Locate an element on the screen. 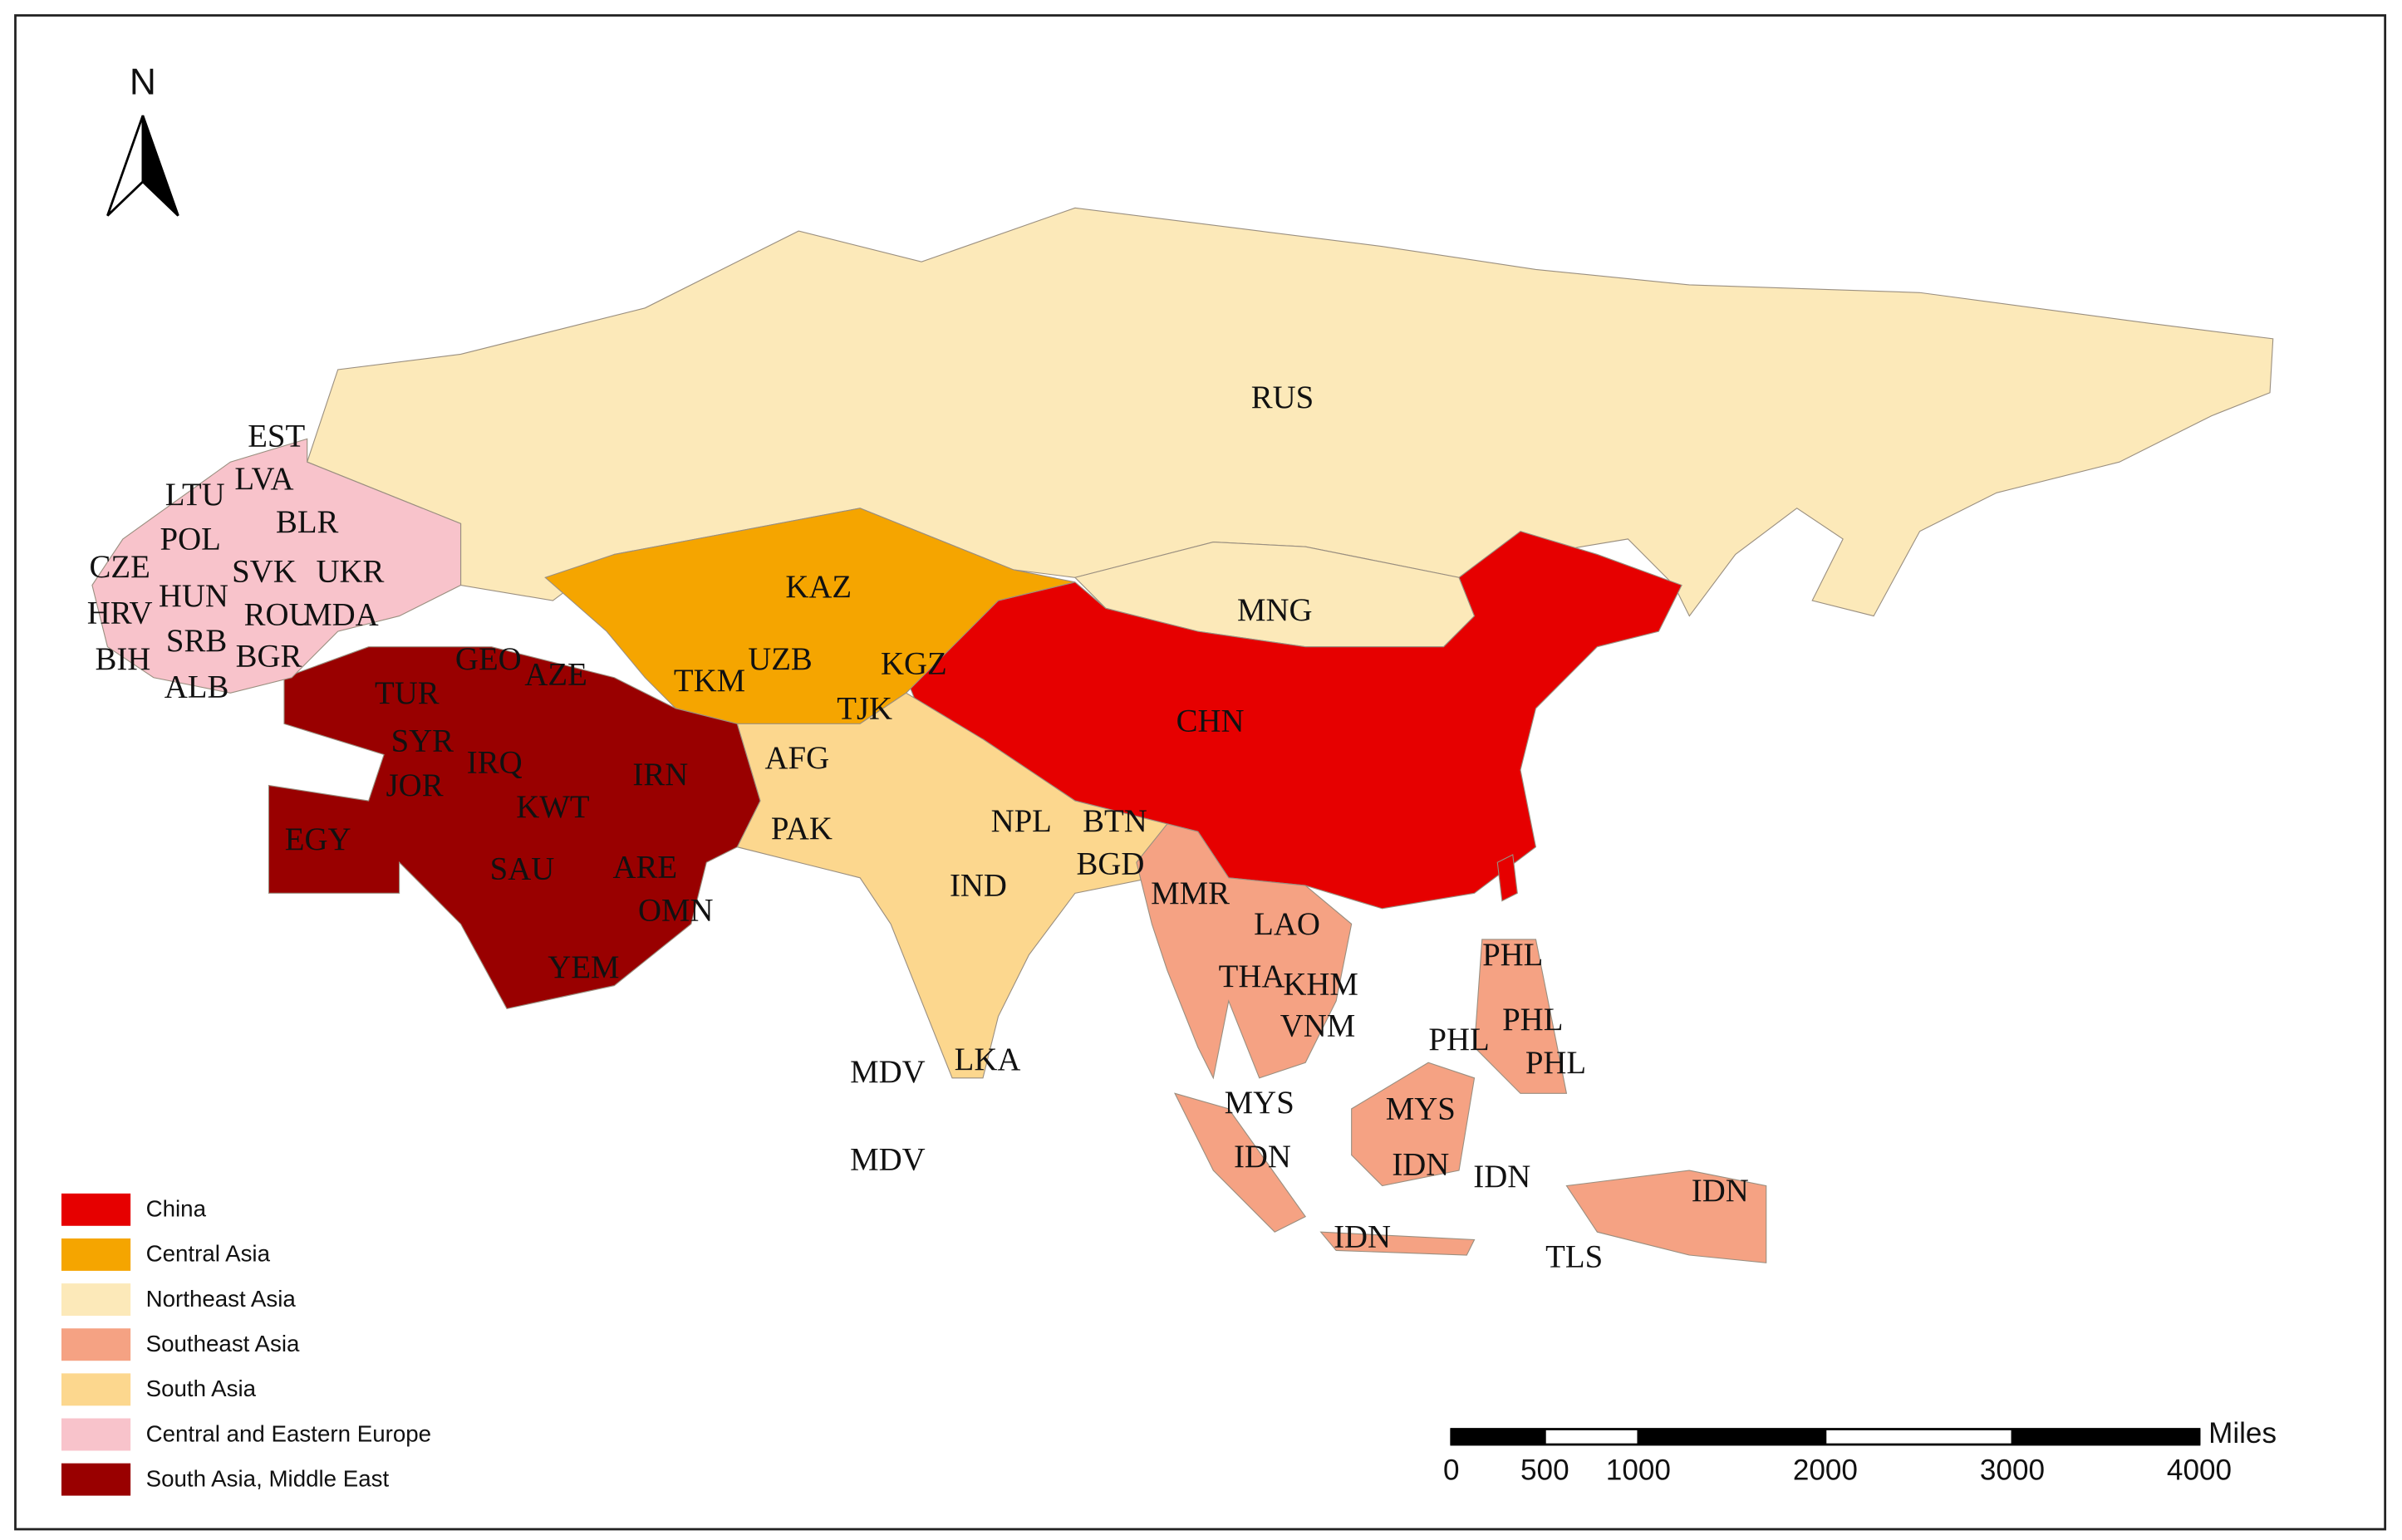 The width and height of the screenshot is (2402, 1540). country-label: ALB is located at coordinates (197, 686).